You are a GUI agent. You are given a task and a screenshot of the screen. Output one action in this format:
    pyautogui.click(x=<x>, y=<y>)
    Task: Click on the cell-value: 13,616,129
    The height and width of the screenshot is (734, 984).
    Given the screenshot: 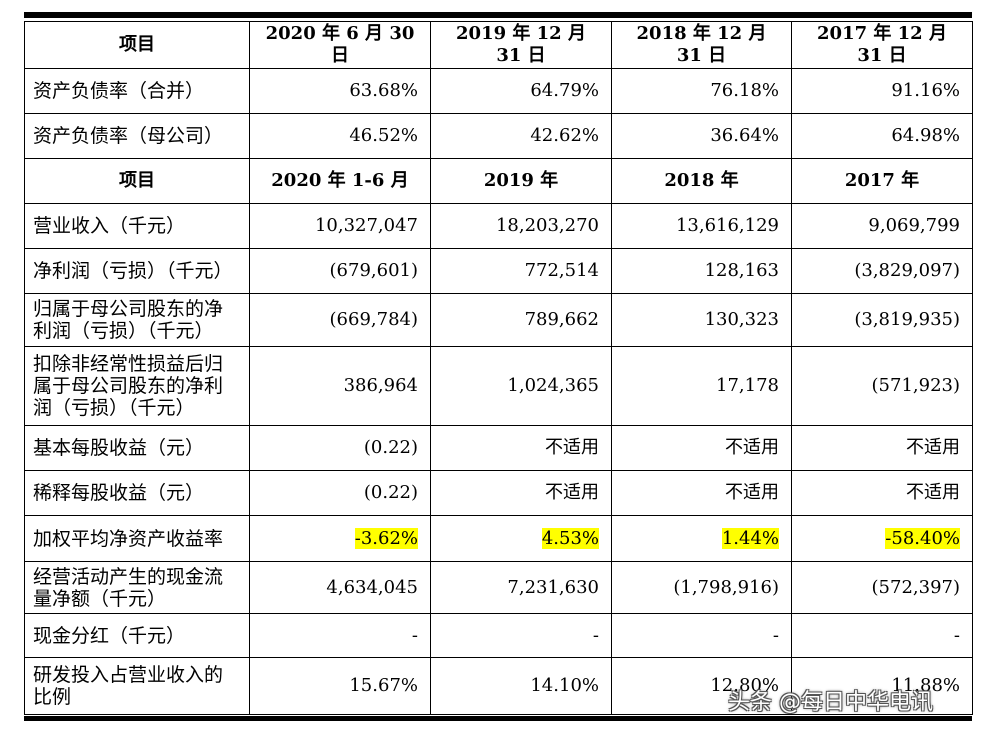 What is the action you would take?
    pyautogui.click(x=701, y=226)
    